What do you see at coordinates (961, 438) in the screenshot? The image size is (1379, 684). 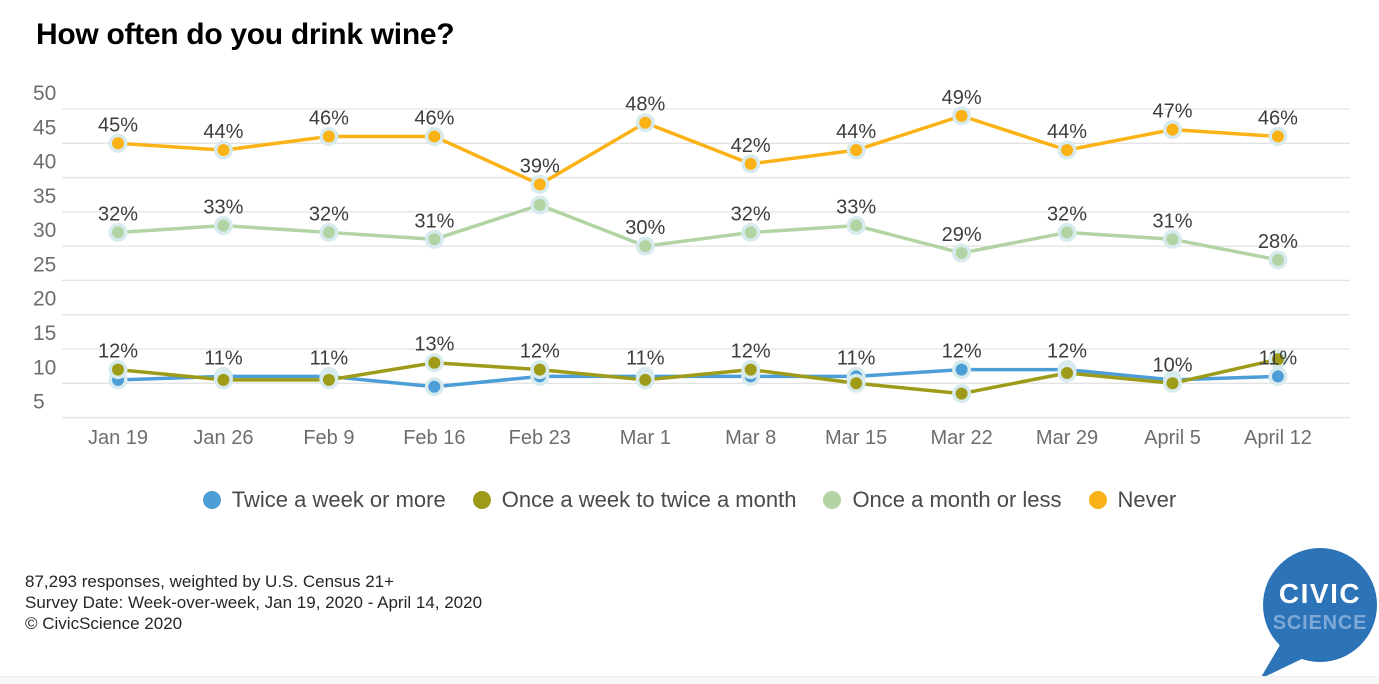 I see `x-tick-label: Mar 22` at bounding box center [961, 438].